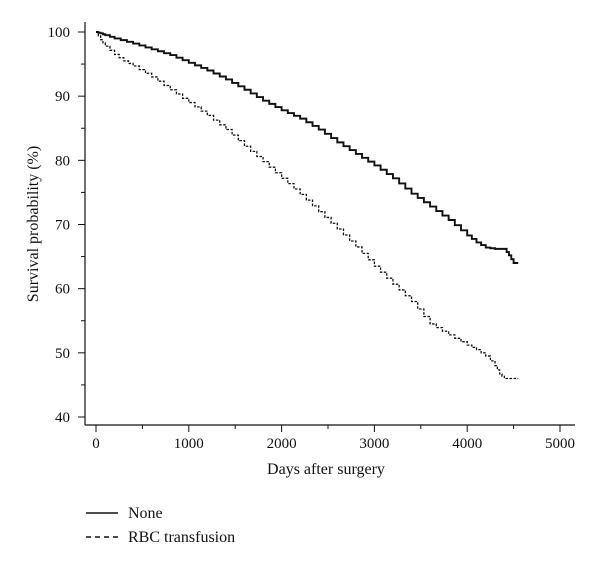  What do you see at coordinates (181, 537) in the screenshot?
I see `legend-label-rbc-transfusion: RBC transfusion` at bounding box center [181, 537].